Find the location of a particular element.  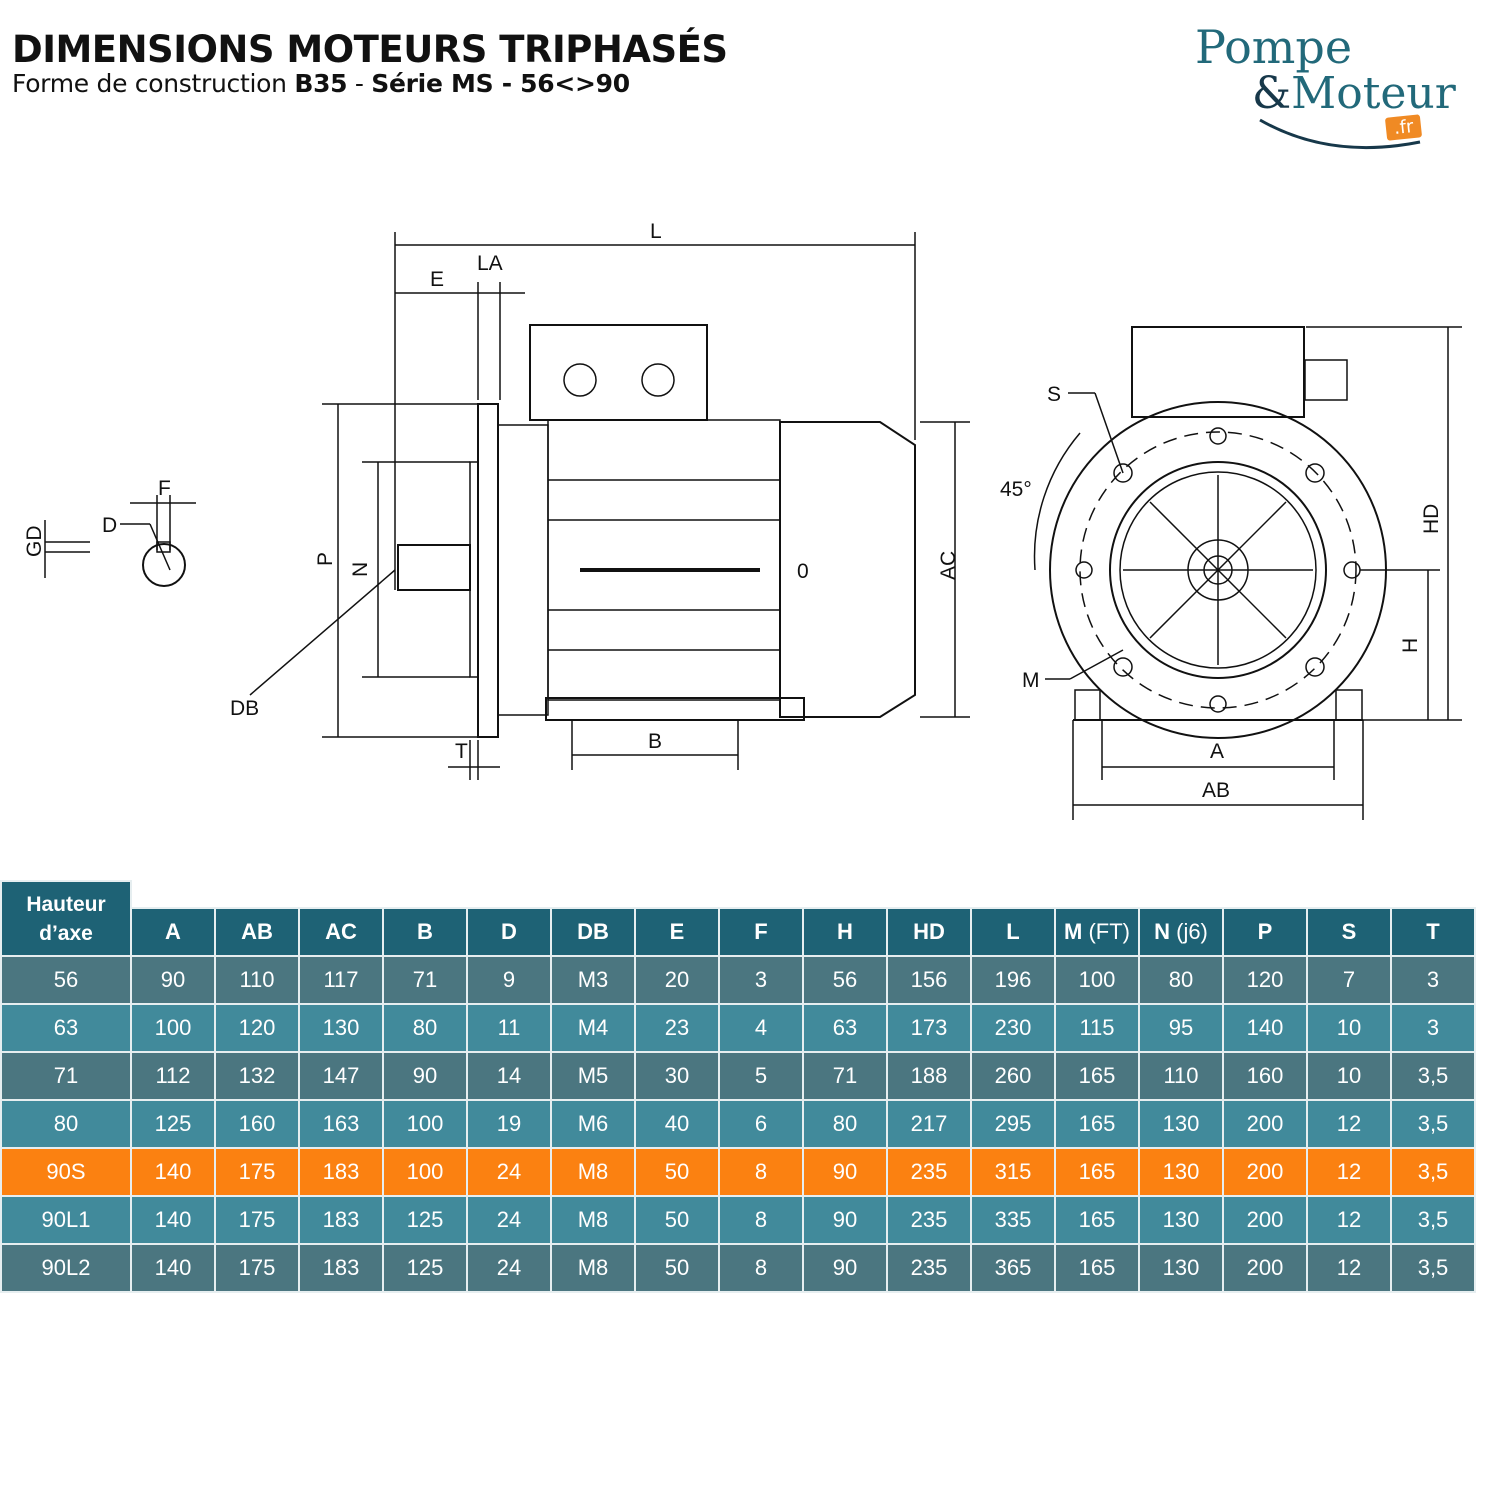

table-cell: 200 is located at coordinates (1265, 1124).